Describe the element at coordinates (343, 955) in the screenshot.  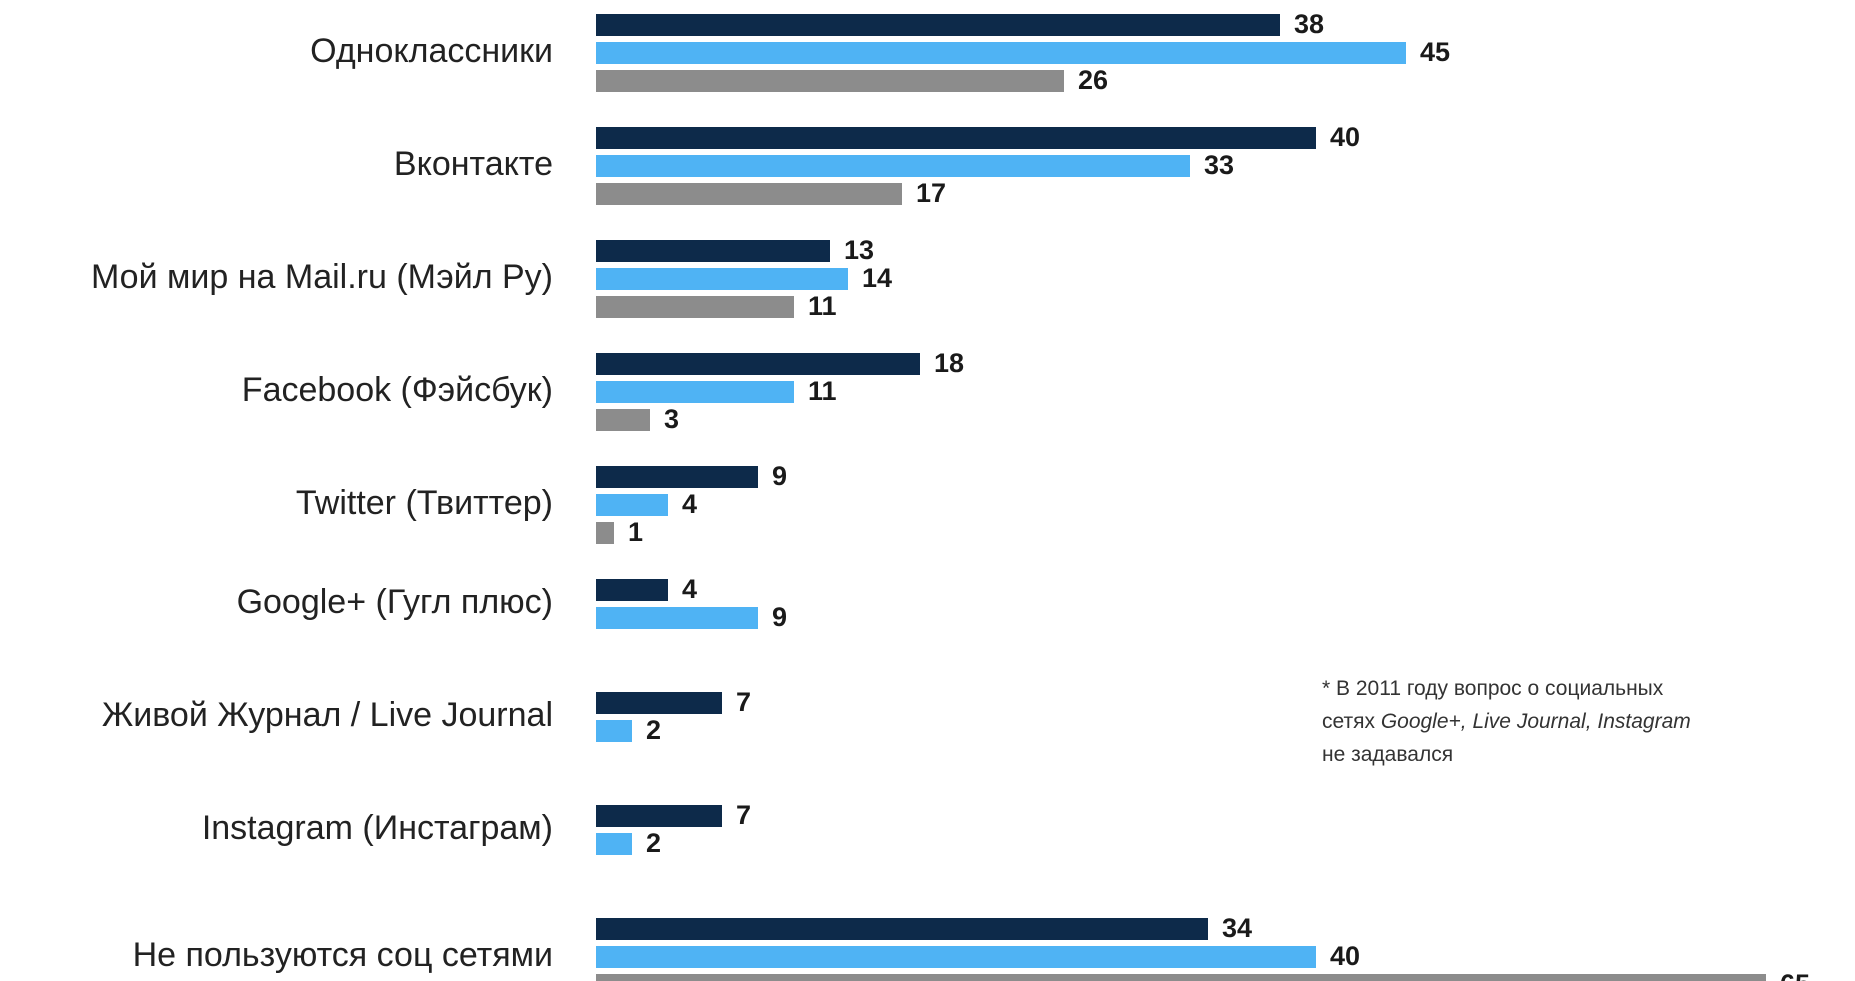
I see `category-label: Не пользуются соц сетями` at that location.